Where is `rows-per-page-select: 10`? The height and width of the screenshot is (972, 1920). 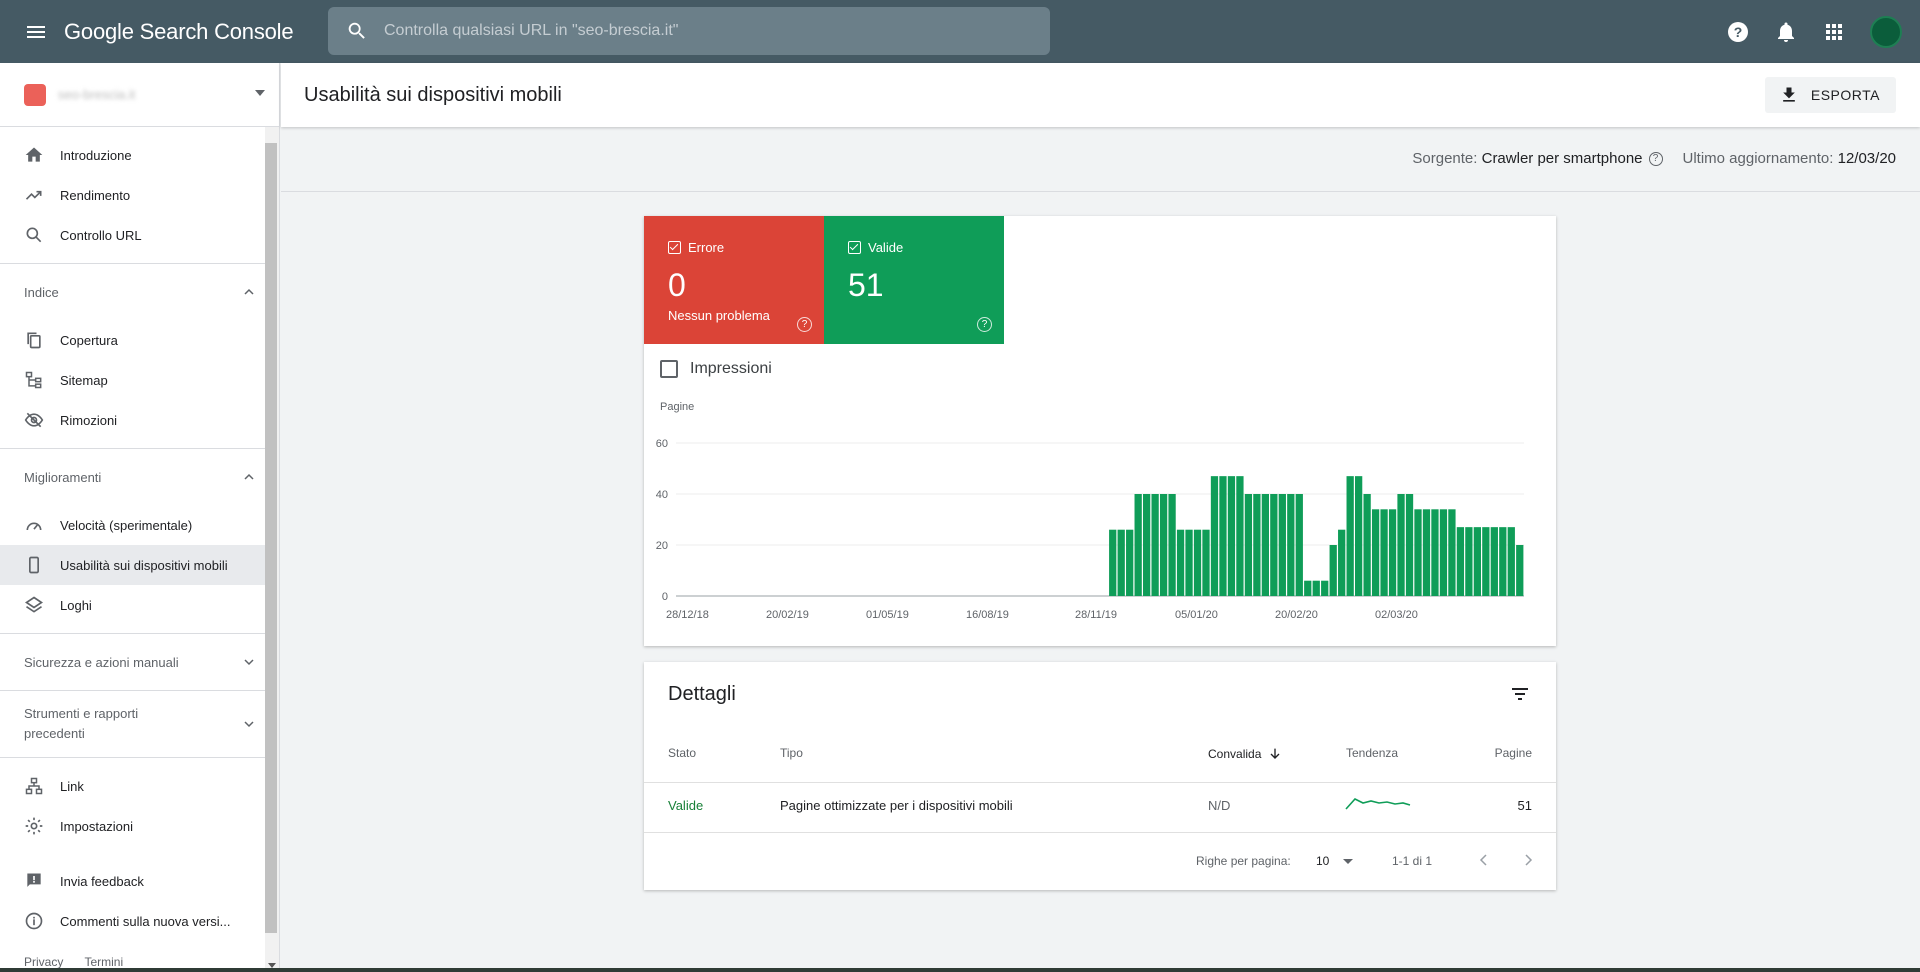 rows-per-page-select: 10 is located at coordinates (1335, 861).